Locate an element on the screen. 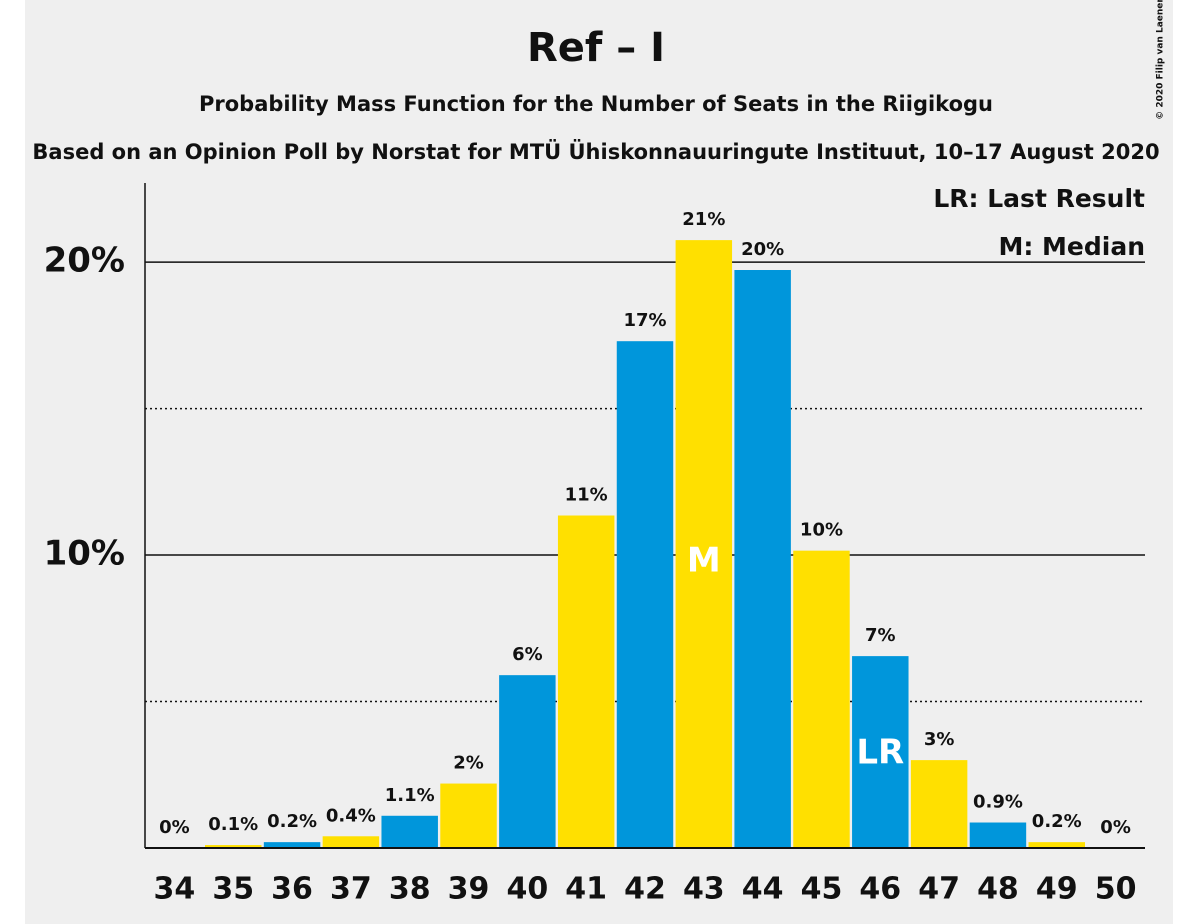  copyright: © 2020 Filip van Laenen is located at coordinates (1161, 60).